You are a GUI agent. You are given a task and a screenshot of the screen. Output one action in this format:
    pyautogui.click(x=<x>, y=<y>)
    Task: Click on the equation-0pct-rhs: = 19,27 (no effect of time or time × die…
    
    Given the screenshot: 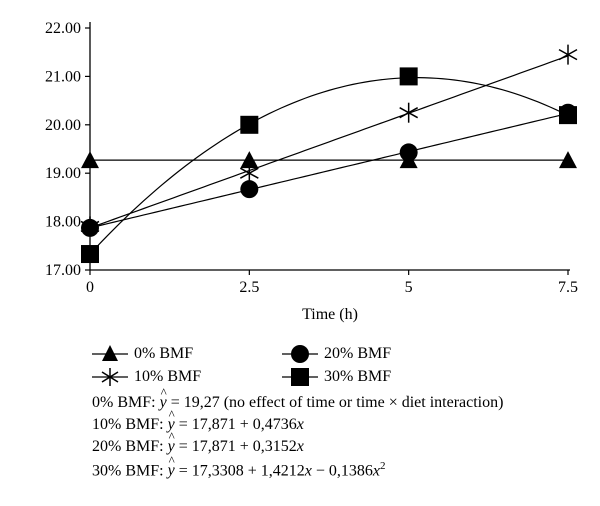 What is the action you would take?
    pyautogui.click(x=335, y=402)
    